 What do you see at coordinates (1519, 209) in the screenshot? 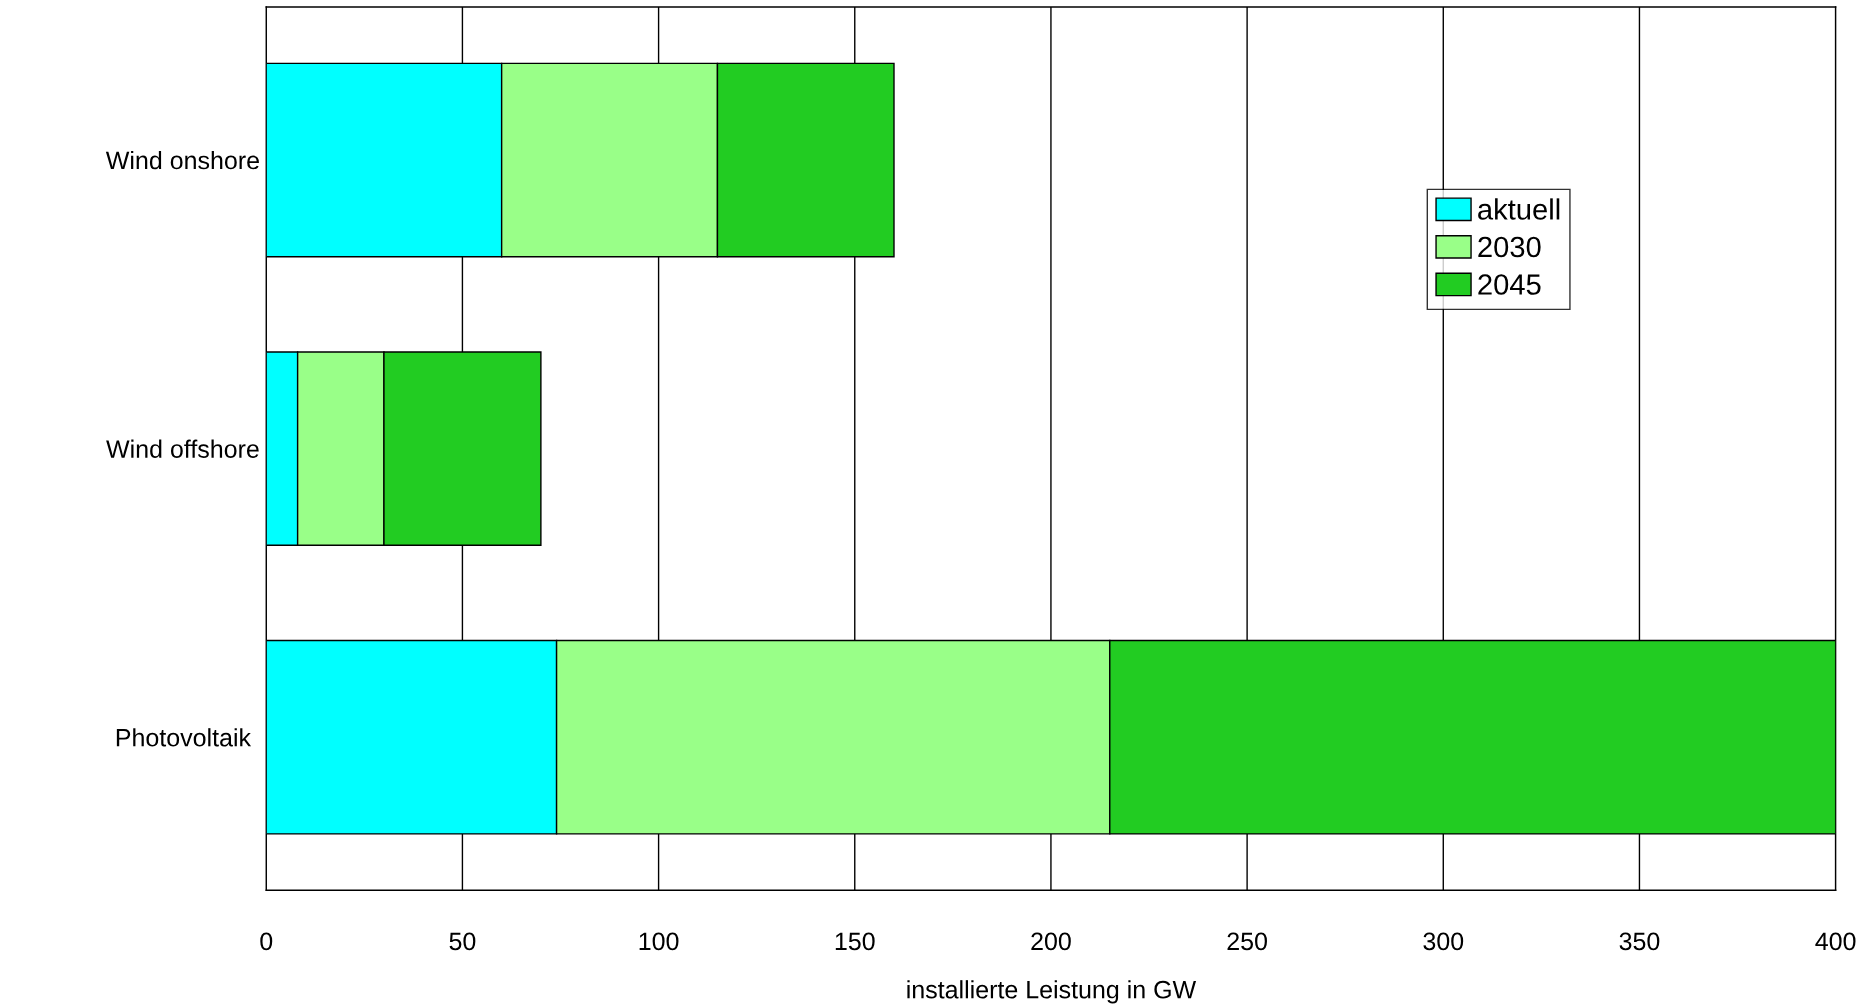
I see `legend-label: aktuell` at bounding box center [1519, 209].